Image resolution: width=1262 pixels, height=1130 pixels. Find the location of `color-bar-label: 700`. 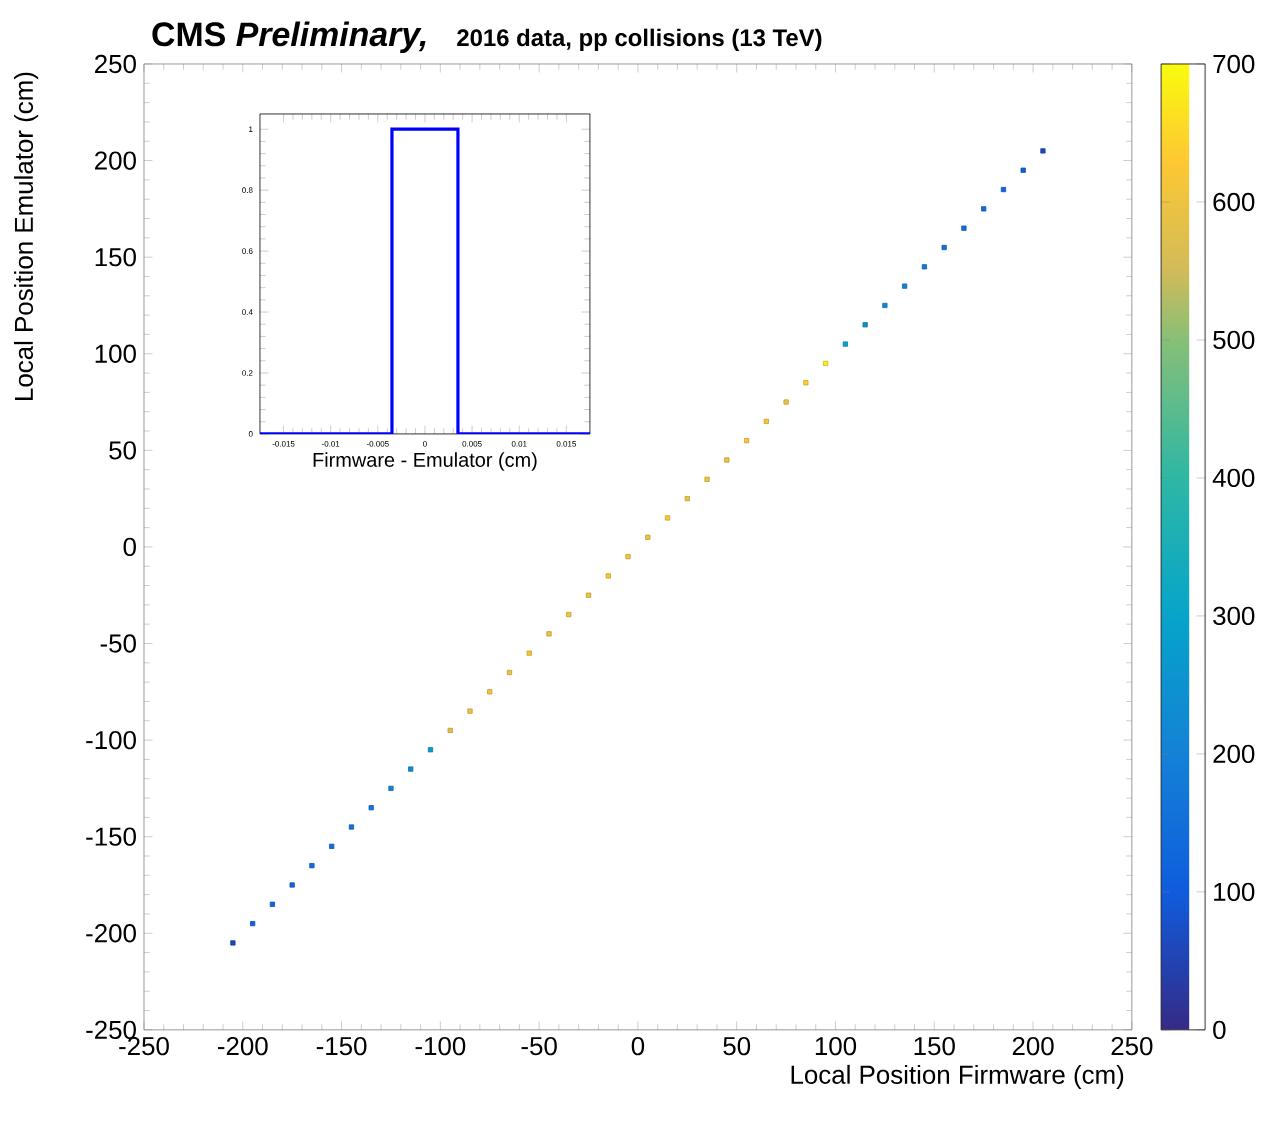

color-bar-label: 700 is located at coordinates (1234, 64).